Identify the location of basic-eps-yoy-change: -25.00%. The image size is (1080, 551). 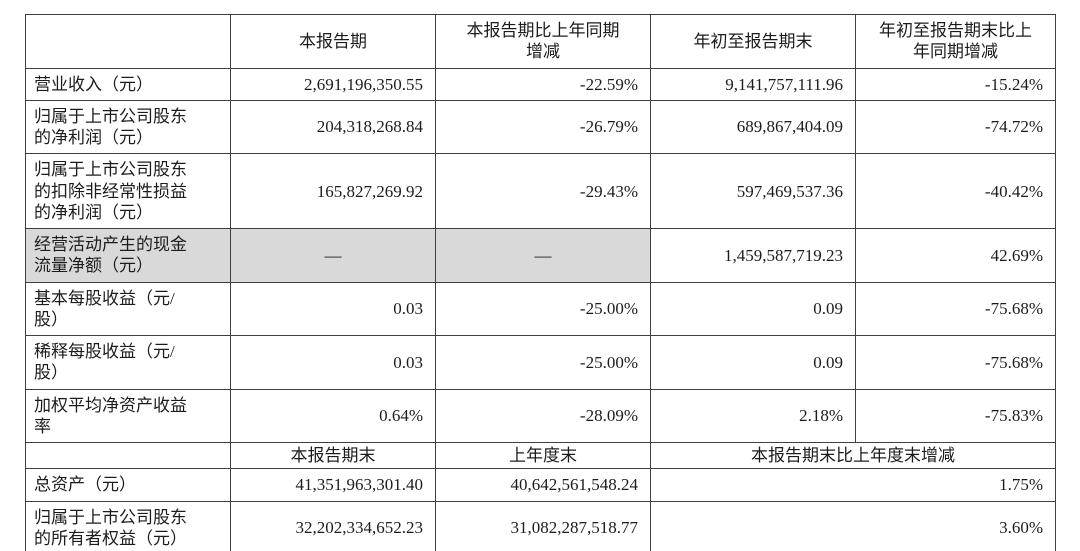
(543, 308).